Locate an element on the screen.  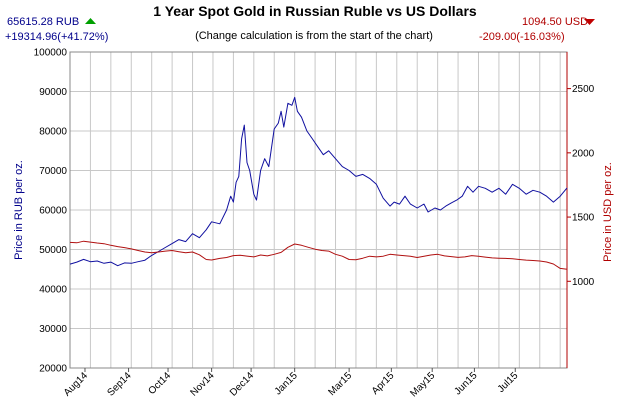
x-tick-label: Jul15 is located at coordinates (508, 382).